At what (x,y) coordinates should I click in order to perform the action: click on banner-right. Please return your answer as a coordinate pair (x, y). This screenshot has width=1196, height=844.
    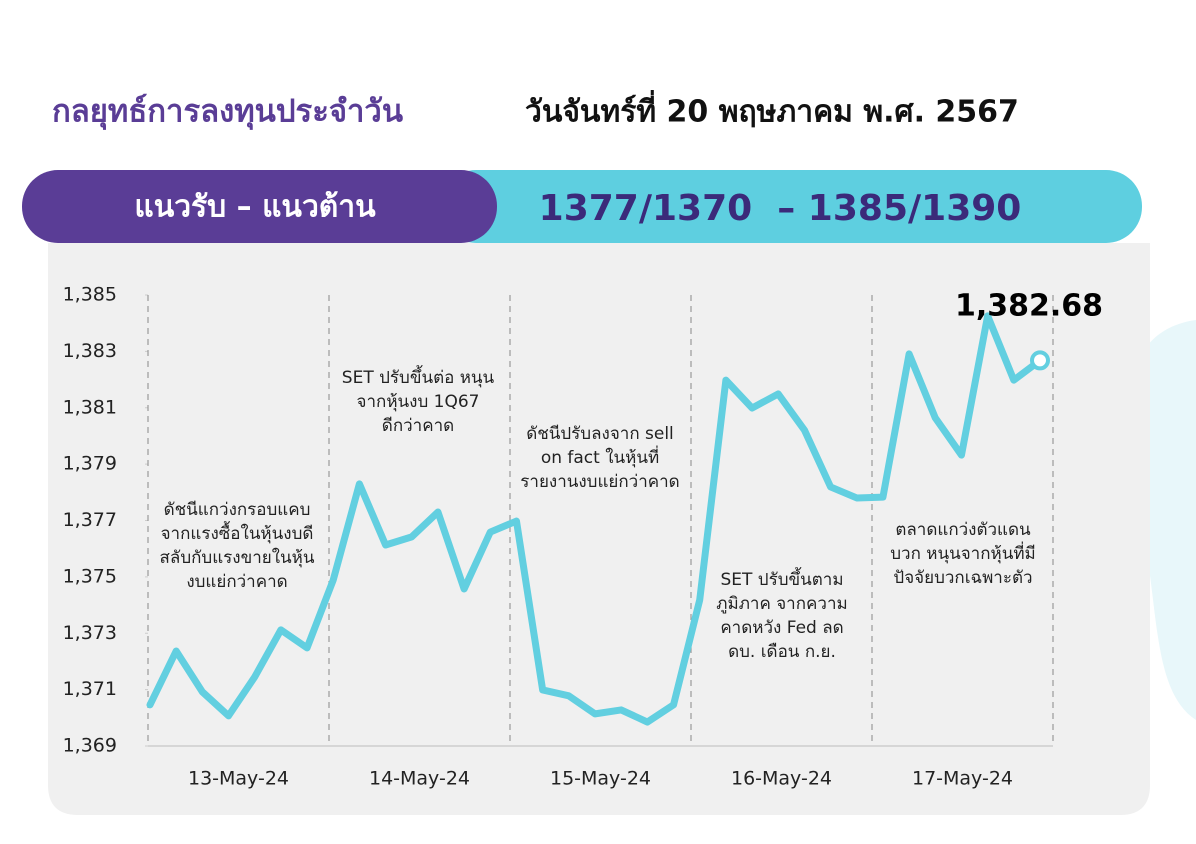
    Looking at the image, I should click on (791, 206).